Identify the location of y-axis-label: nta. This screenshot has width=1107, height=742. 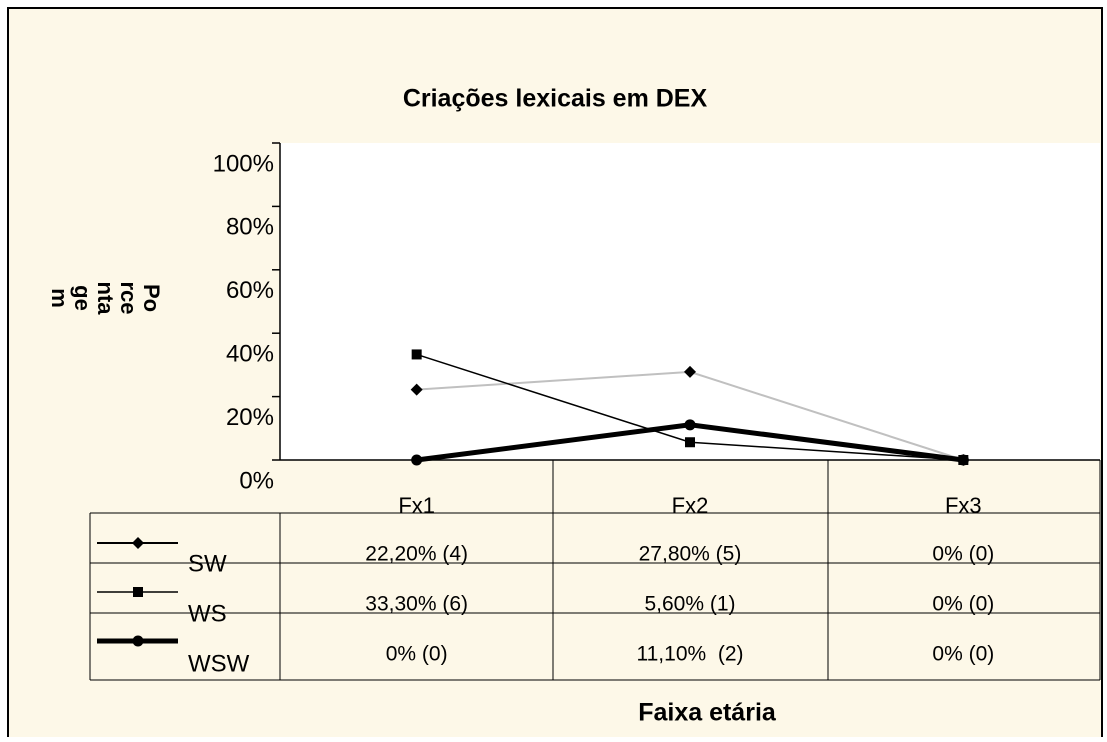
(105, 299).